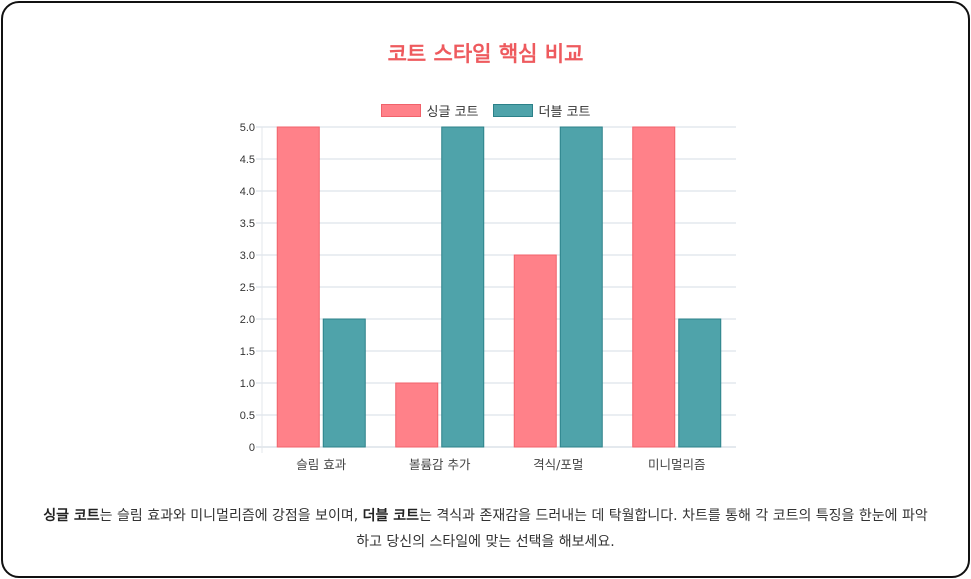  Describe the element at coordinates (558, 464) in the screenshot. I see `x-tick-label: 격식/포멀` at that location.